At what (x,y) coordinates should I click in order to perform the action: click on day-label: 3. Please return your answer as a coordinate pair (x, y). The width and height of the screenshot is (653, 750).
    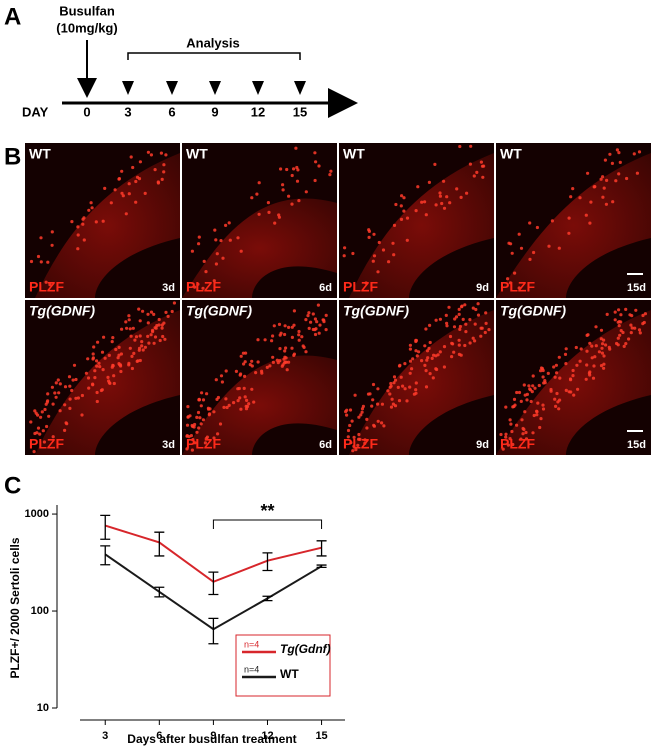
    Looking at the image, I should click on (127, 111).